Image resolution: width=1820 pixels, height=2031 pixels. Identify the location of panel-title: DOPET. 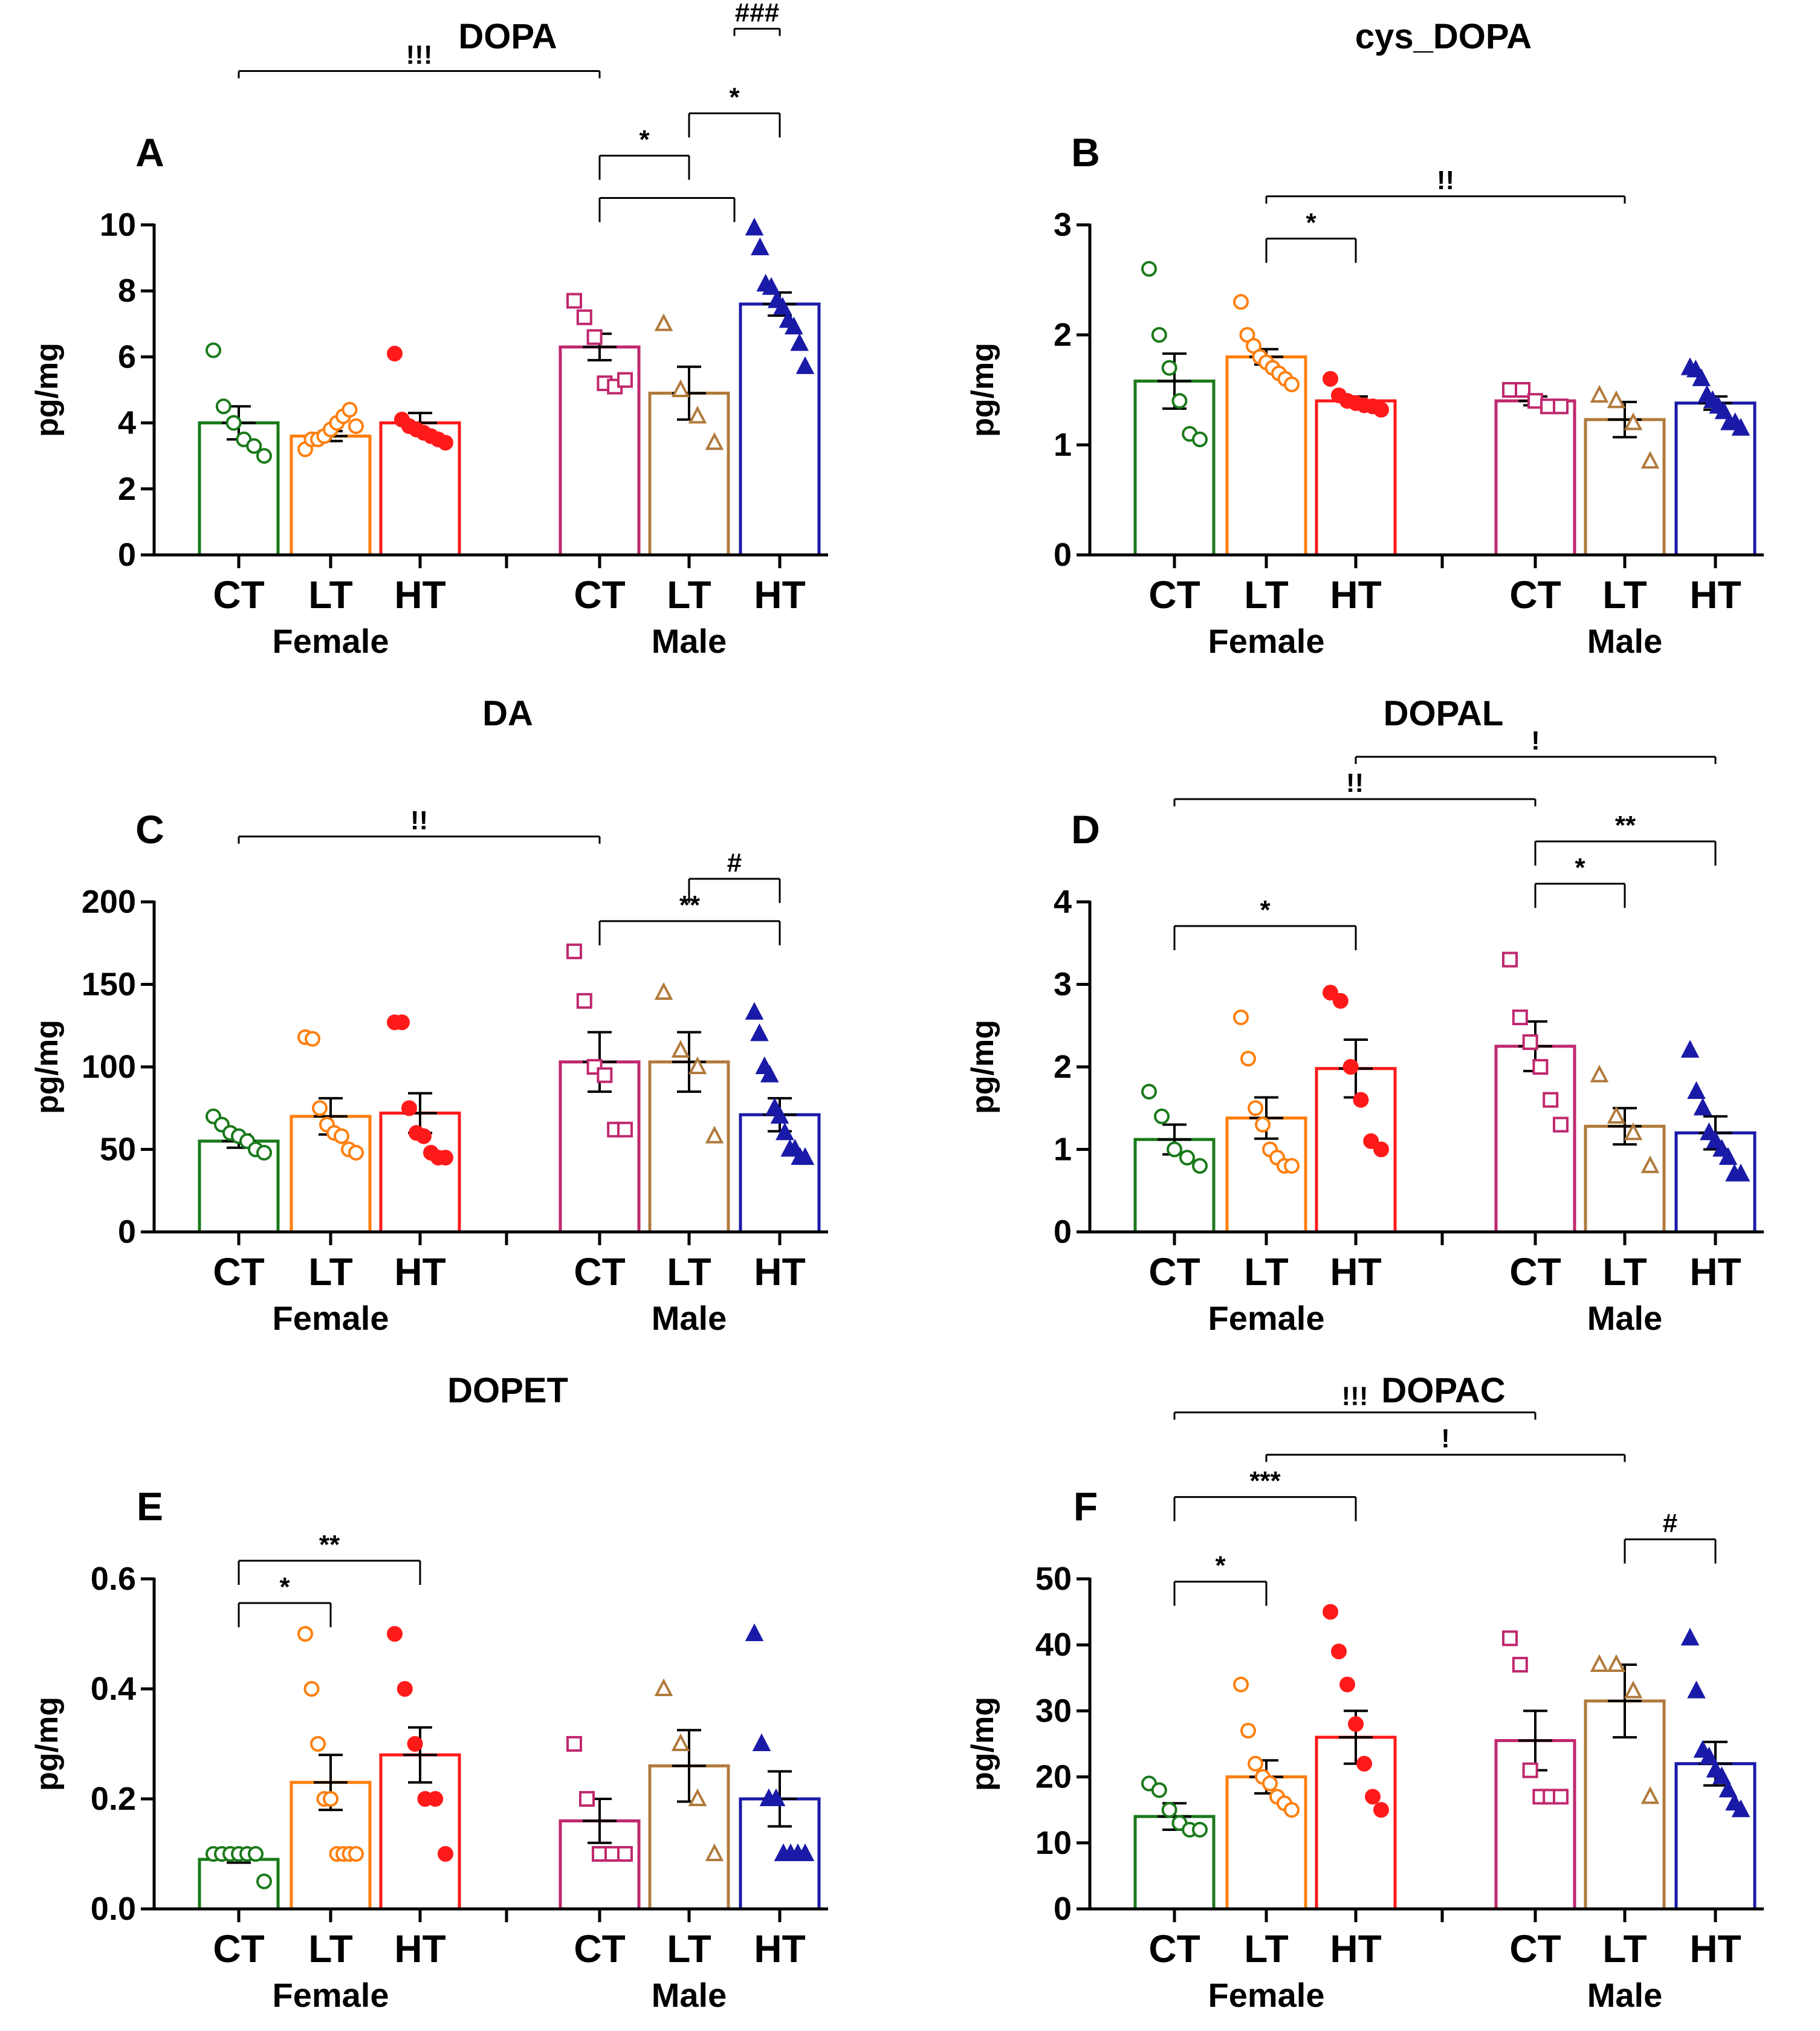
(507, 1390).